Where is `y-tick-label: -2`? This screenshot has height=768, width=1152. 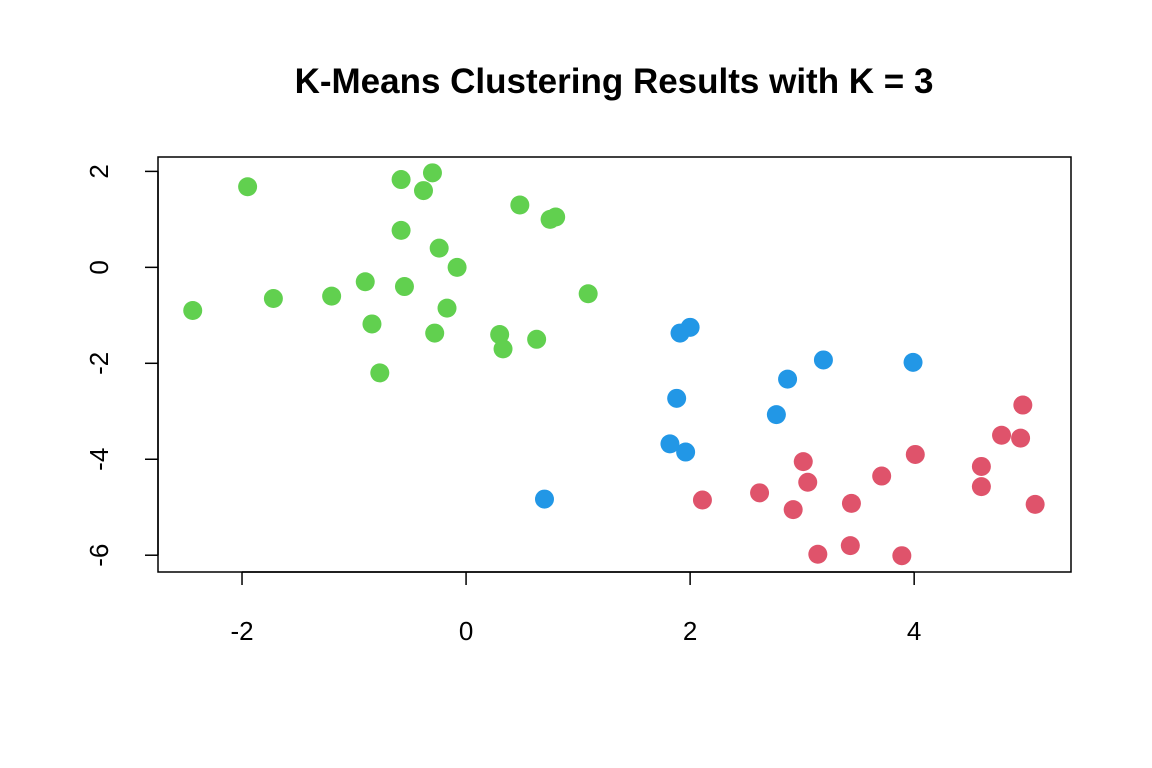
y-tick-label: -2 is located at coordinates (99, 363).